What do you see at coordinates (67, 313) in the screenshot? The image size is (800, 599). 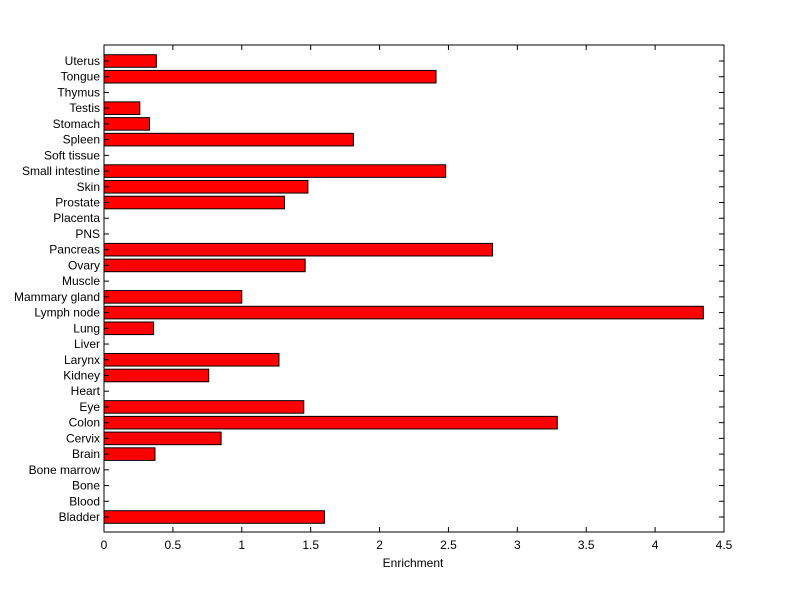 I see `y-tick-label: Lymph node` at bounding box center [67, 313].